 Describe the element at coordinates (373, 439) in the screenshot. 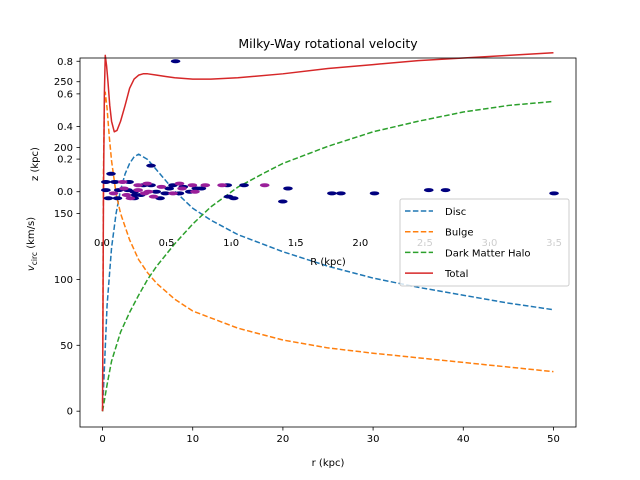

I see `main-x-tick-label: 30` at that location.